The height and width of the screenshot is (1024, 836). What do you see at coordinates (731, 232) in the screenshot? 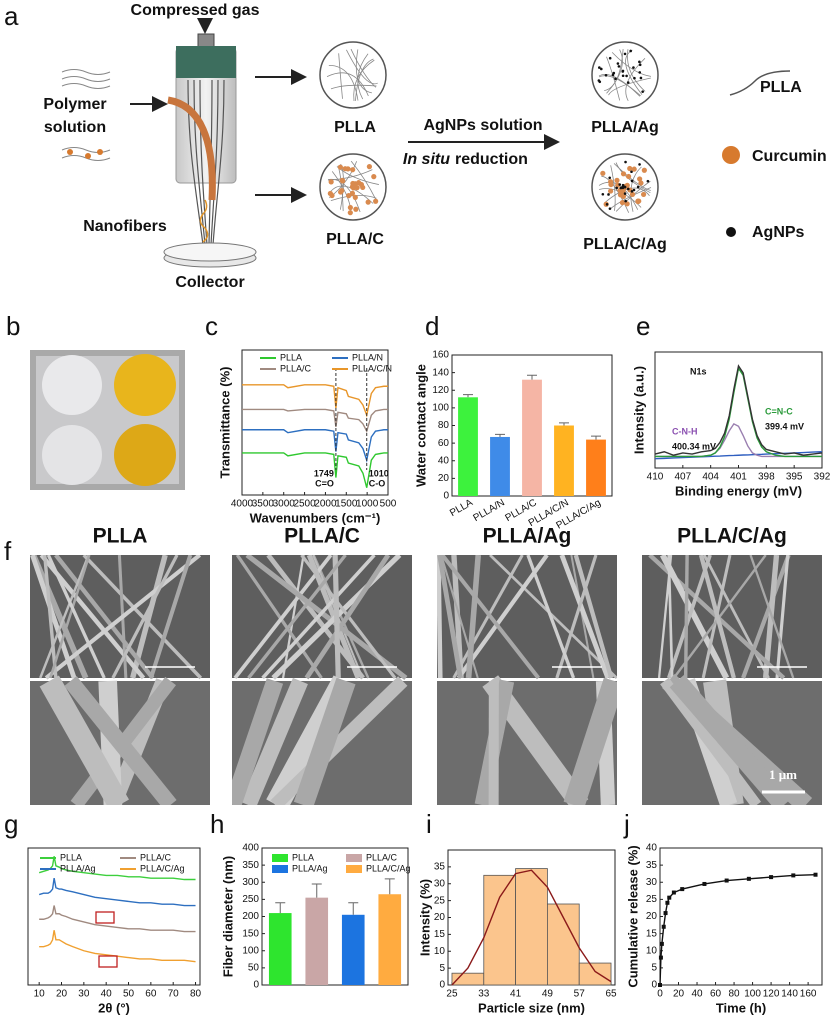
I see `legend-agnp` at bounding box center [731, 232].